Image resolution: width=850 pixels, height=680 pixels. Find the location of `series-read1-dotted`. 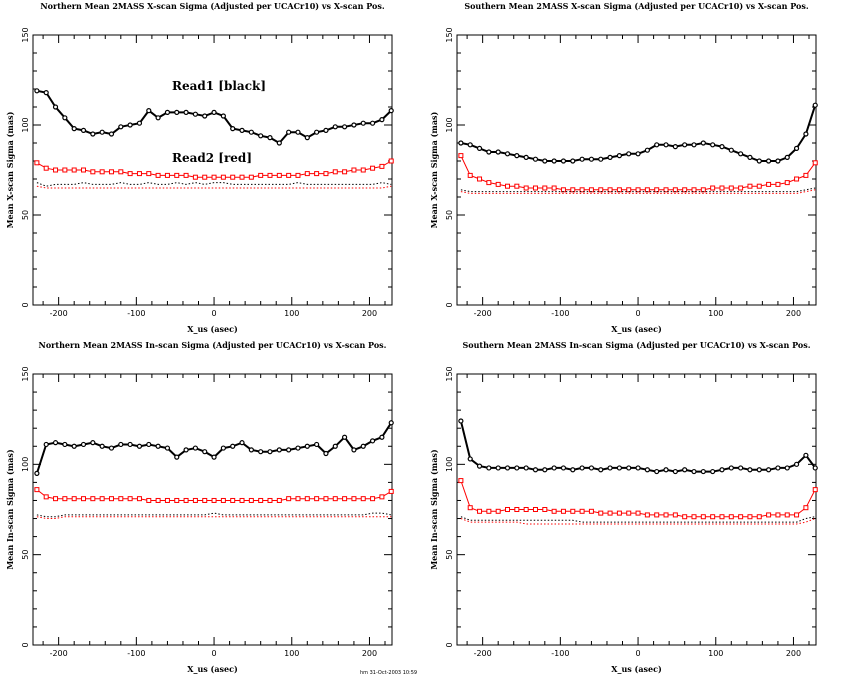

series-read1-dotted is located at coordinates (638, 519).